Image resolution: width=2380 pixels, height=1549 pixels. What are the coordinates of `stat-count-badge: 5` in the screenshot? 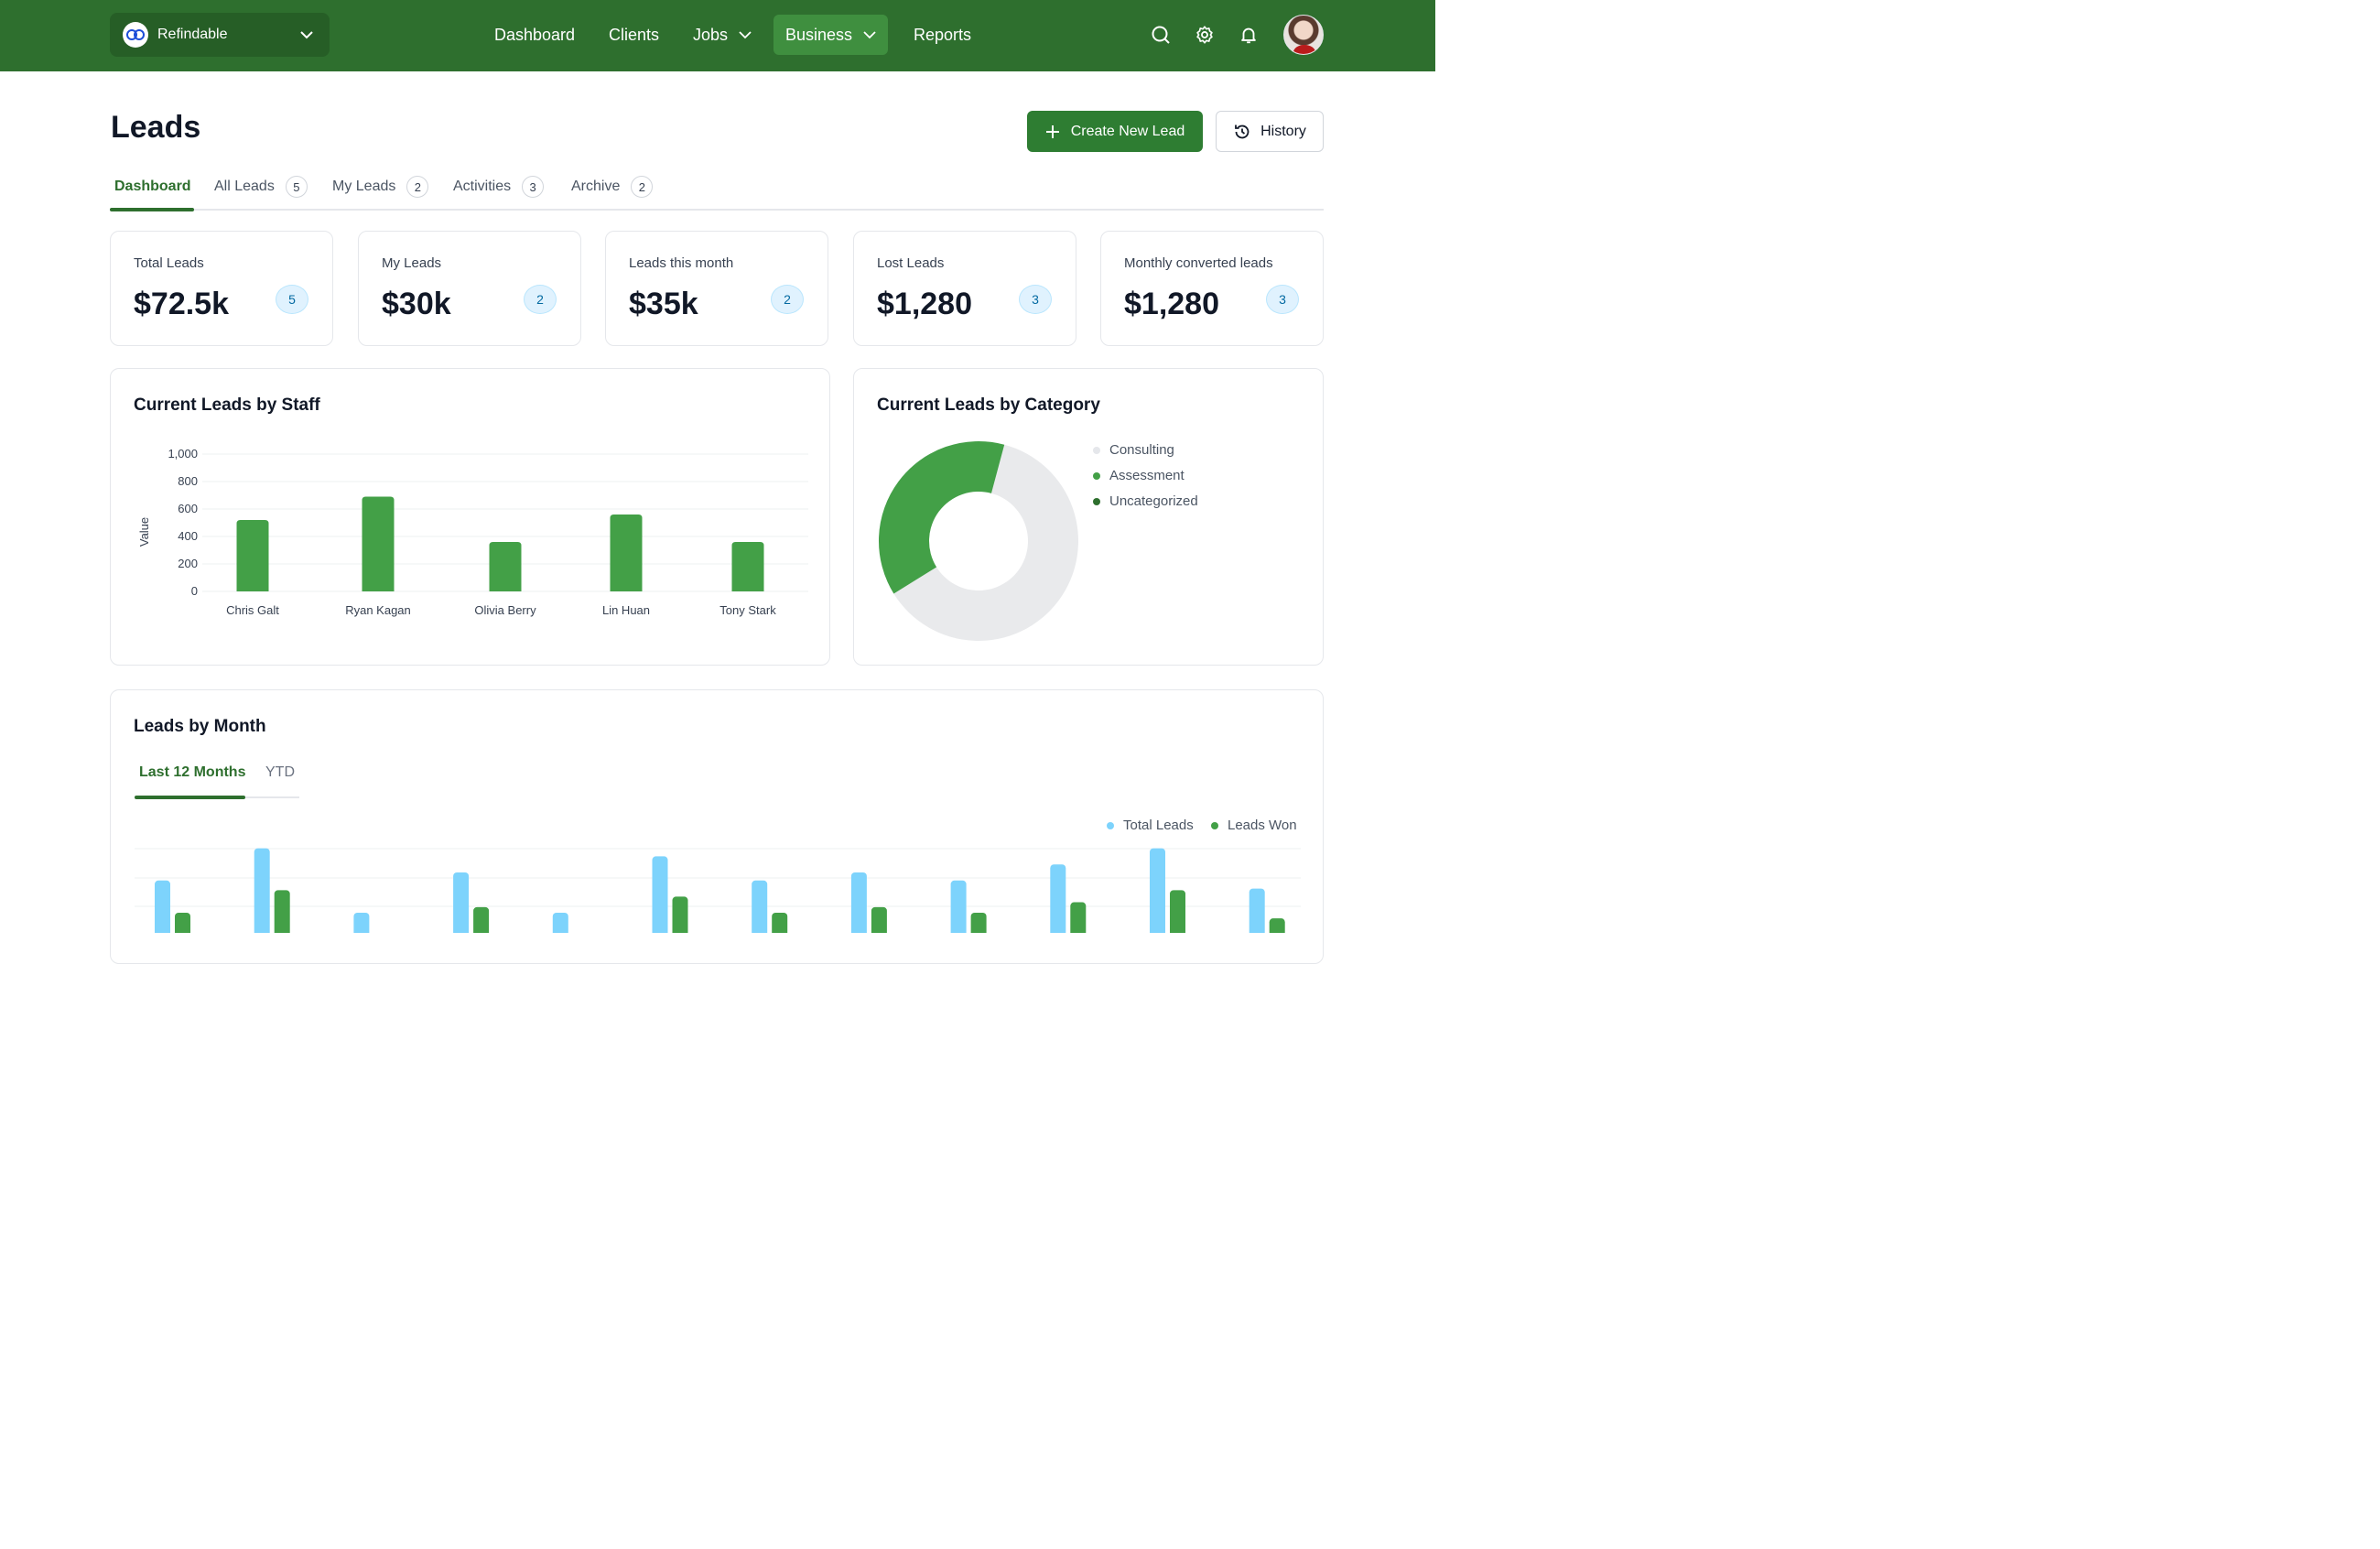 It's located at (292, 299).